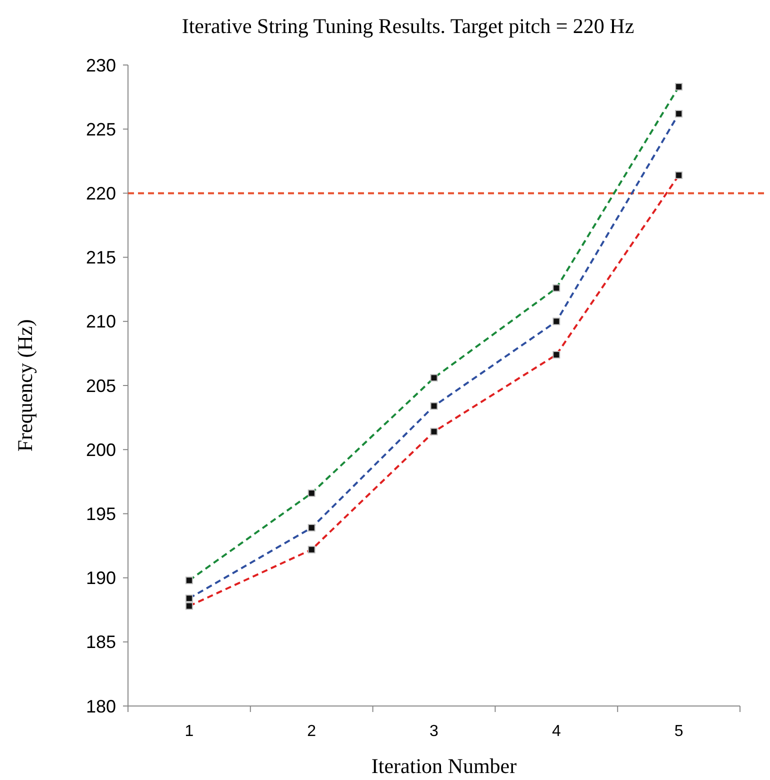 Image resolution: width=770 pixels, height=780 pixels. What do you see at coordinates (101, 194) in the screenshot?
I see `y-tick-label: 220` at bounding box center [101, 194].